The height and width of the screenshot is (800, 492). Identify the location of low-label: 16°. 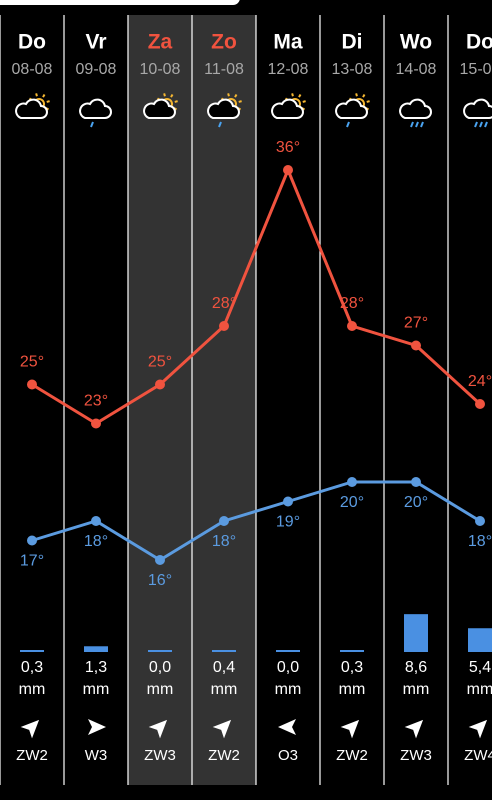
(160, 580).